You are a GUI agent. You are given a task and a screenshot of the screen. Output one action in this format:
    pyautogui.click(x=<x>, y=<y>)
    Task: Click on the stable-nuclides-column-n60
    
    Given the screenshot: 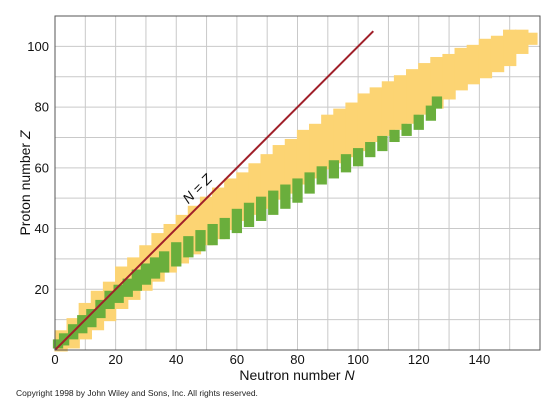 What is the action you would take?
    pyautogui.click(x=237, y=221)
    